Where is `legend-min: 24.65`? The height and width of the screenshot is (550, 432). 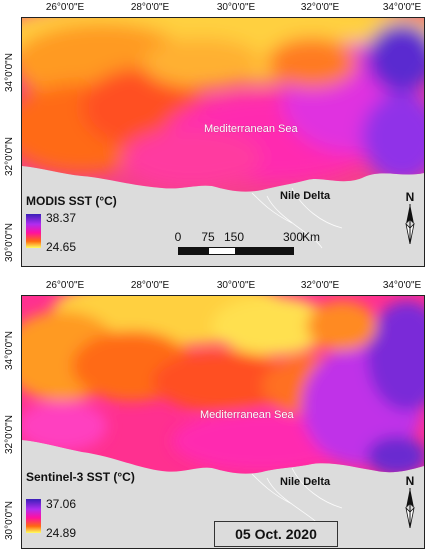 legend-min: 24.65 is located at coordinates (61, 247).